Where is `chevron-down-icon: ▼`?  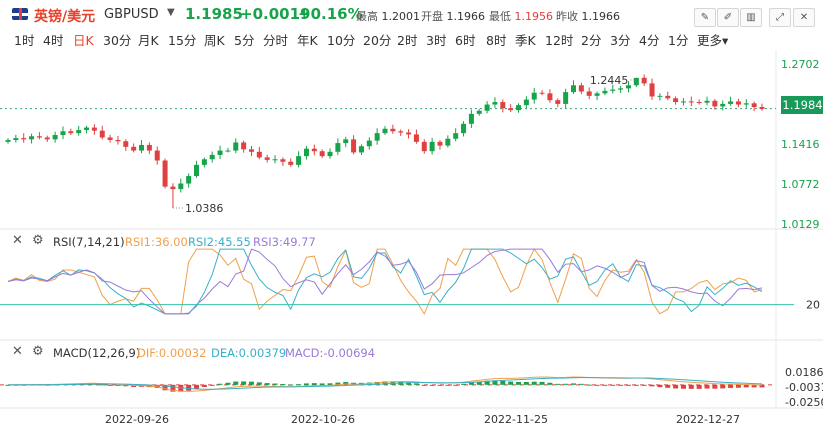
chevron-down-icon: ▼ is located at coordinates (171, 12).